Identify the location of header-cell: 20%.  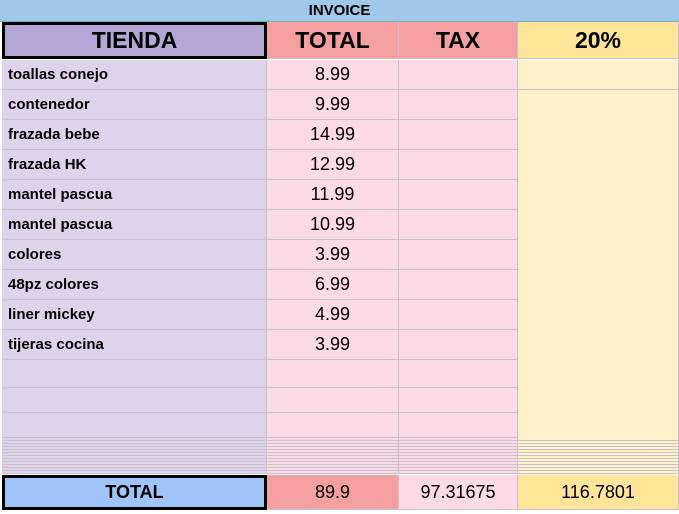
(598, 40).